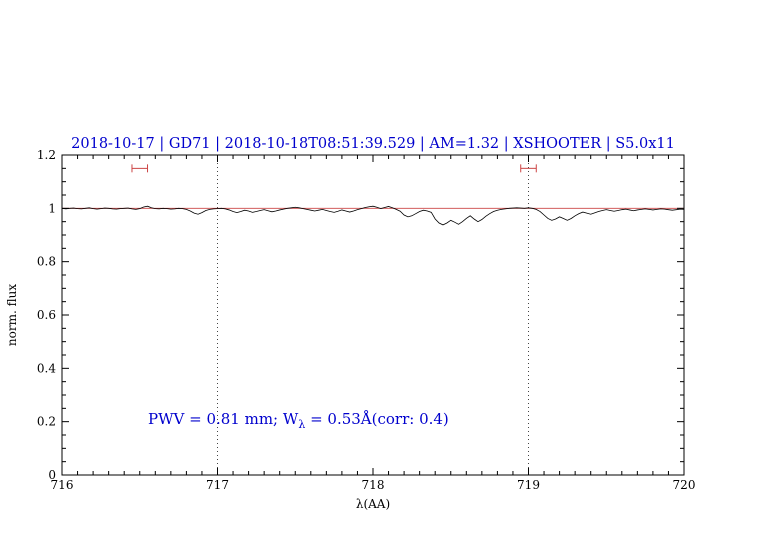 The image size is (782, 542). Describe the element at coordinates (52, 208) in the screenshot. I see `y-tick-label: 1` at that location.